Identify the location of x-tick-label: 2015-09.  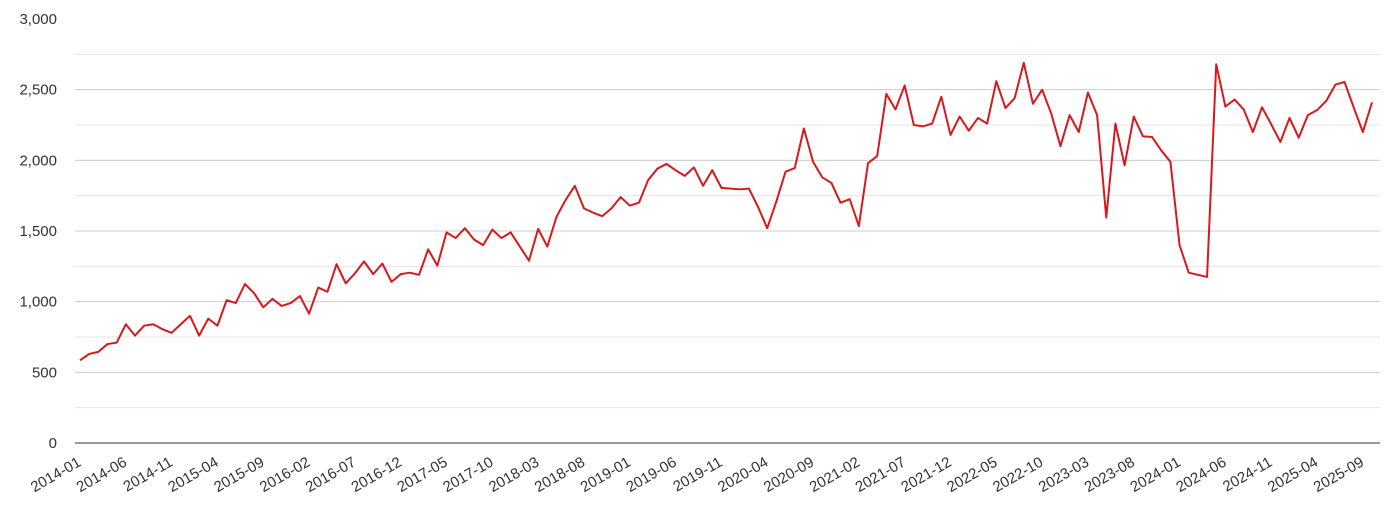
(239, 475).